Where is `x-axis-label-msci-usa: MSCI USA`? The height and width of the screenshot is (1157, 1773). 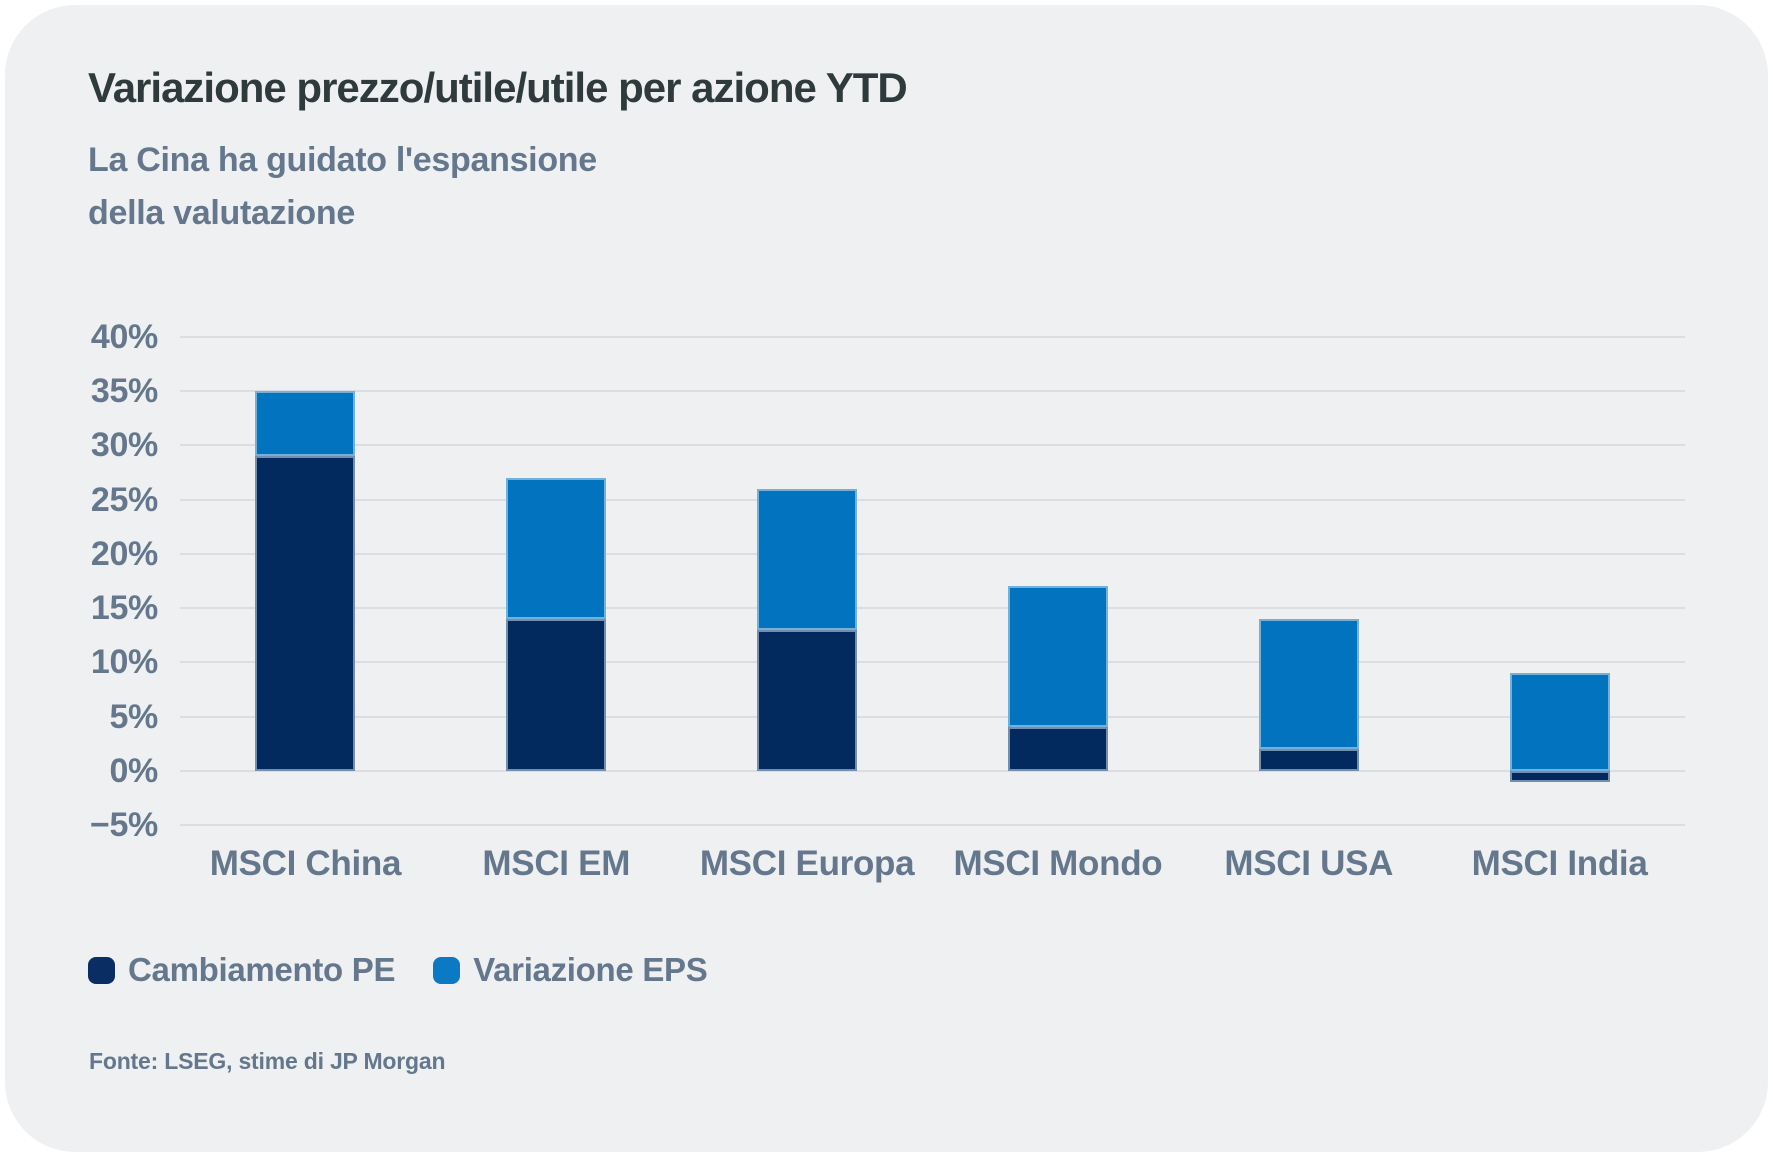
x-axis-label-msci-usa: MSCI USA is located at coordinates (1309, 863).